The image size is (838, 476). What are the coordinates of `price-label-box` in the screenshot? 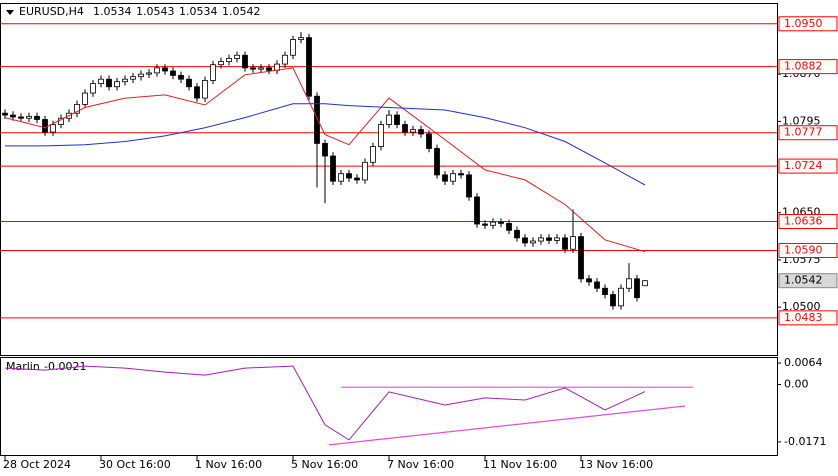 It's located at (808, 281).